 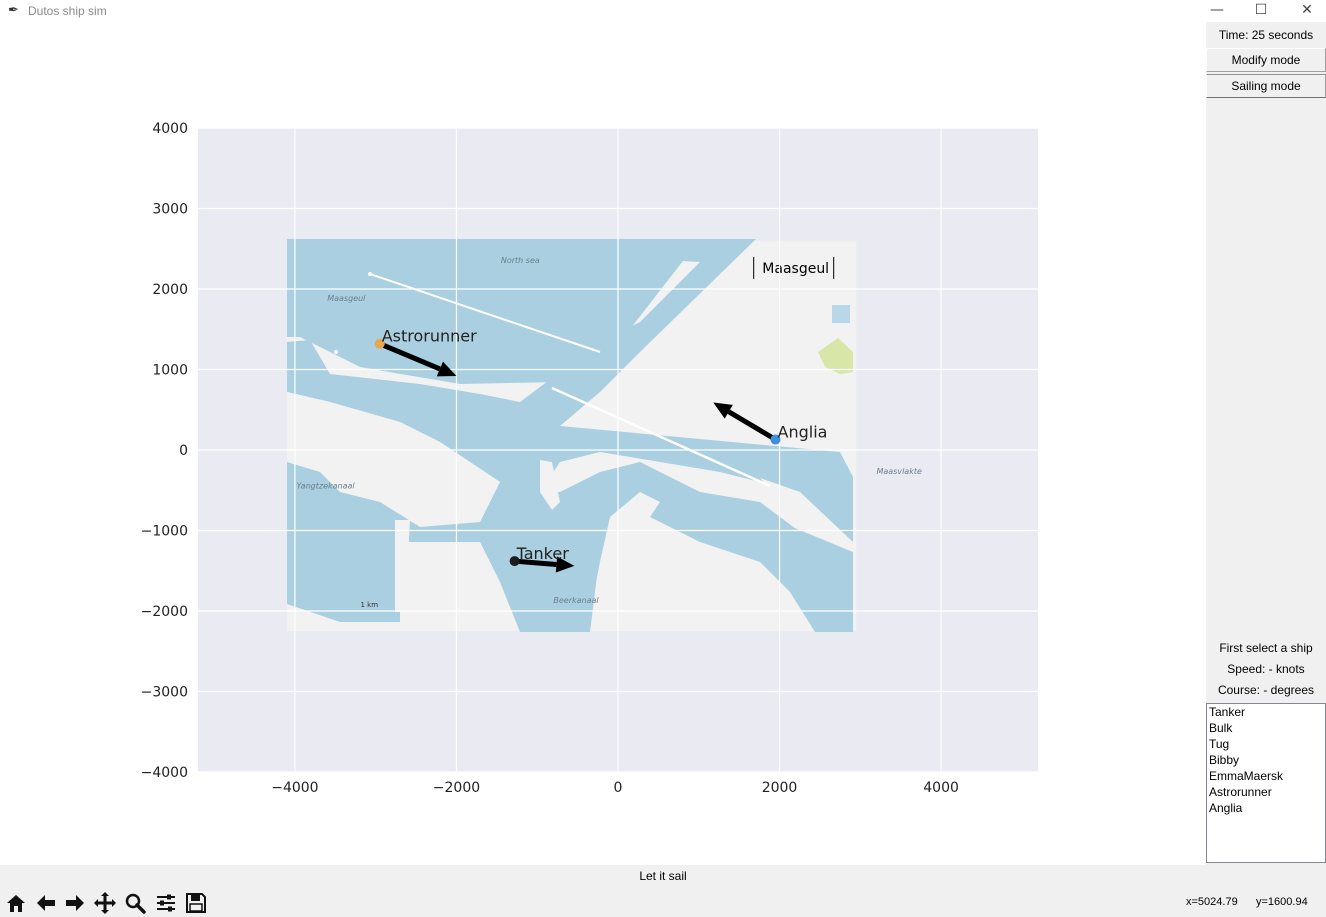 I want to click on cursor-y-readout: y=1600.94, so click(x=1282, y=902).